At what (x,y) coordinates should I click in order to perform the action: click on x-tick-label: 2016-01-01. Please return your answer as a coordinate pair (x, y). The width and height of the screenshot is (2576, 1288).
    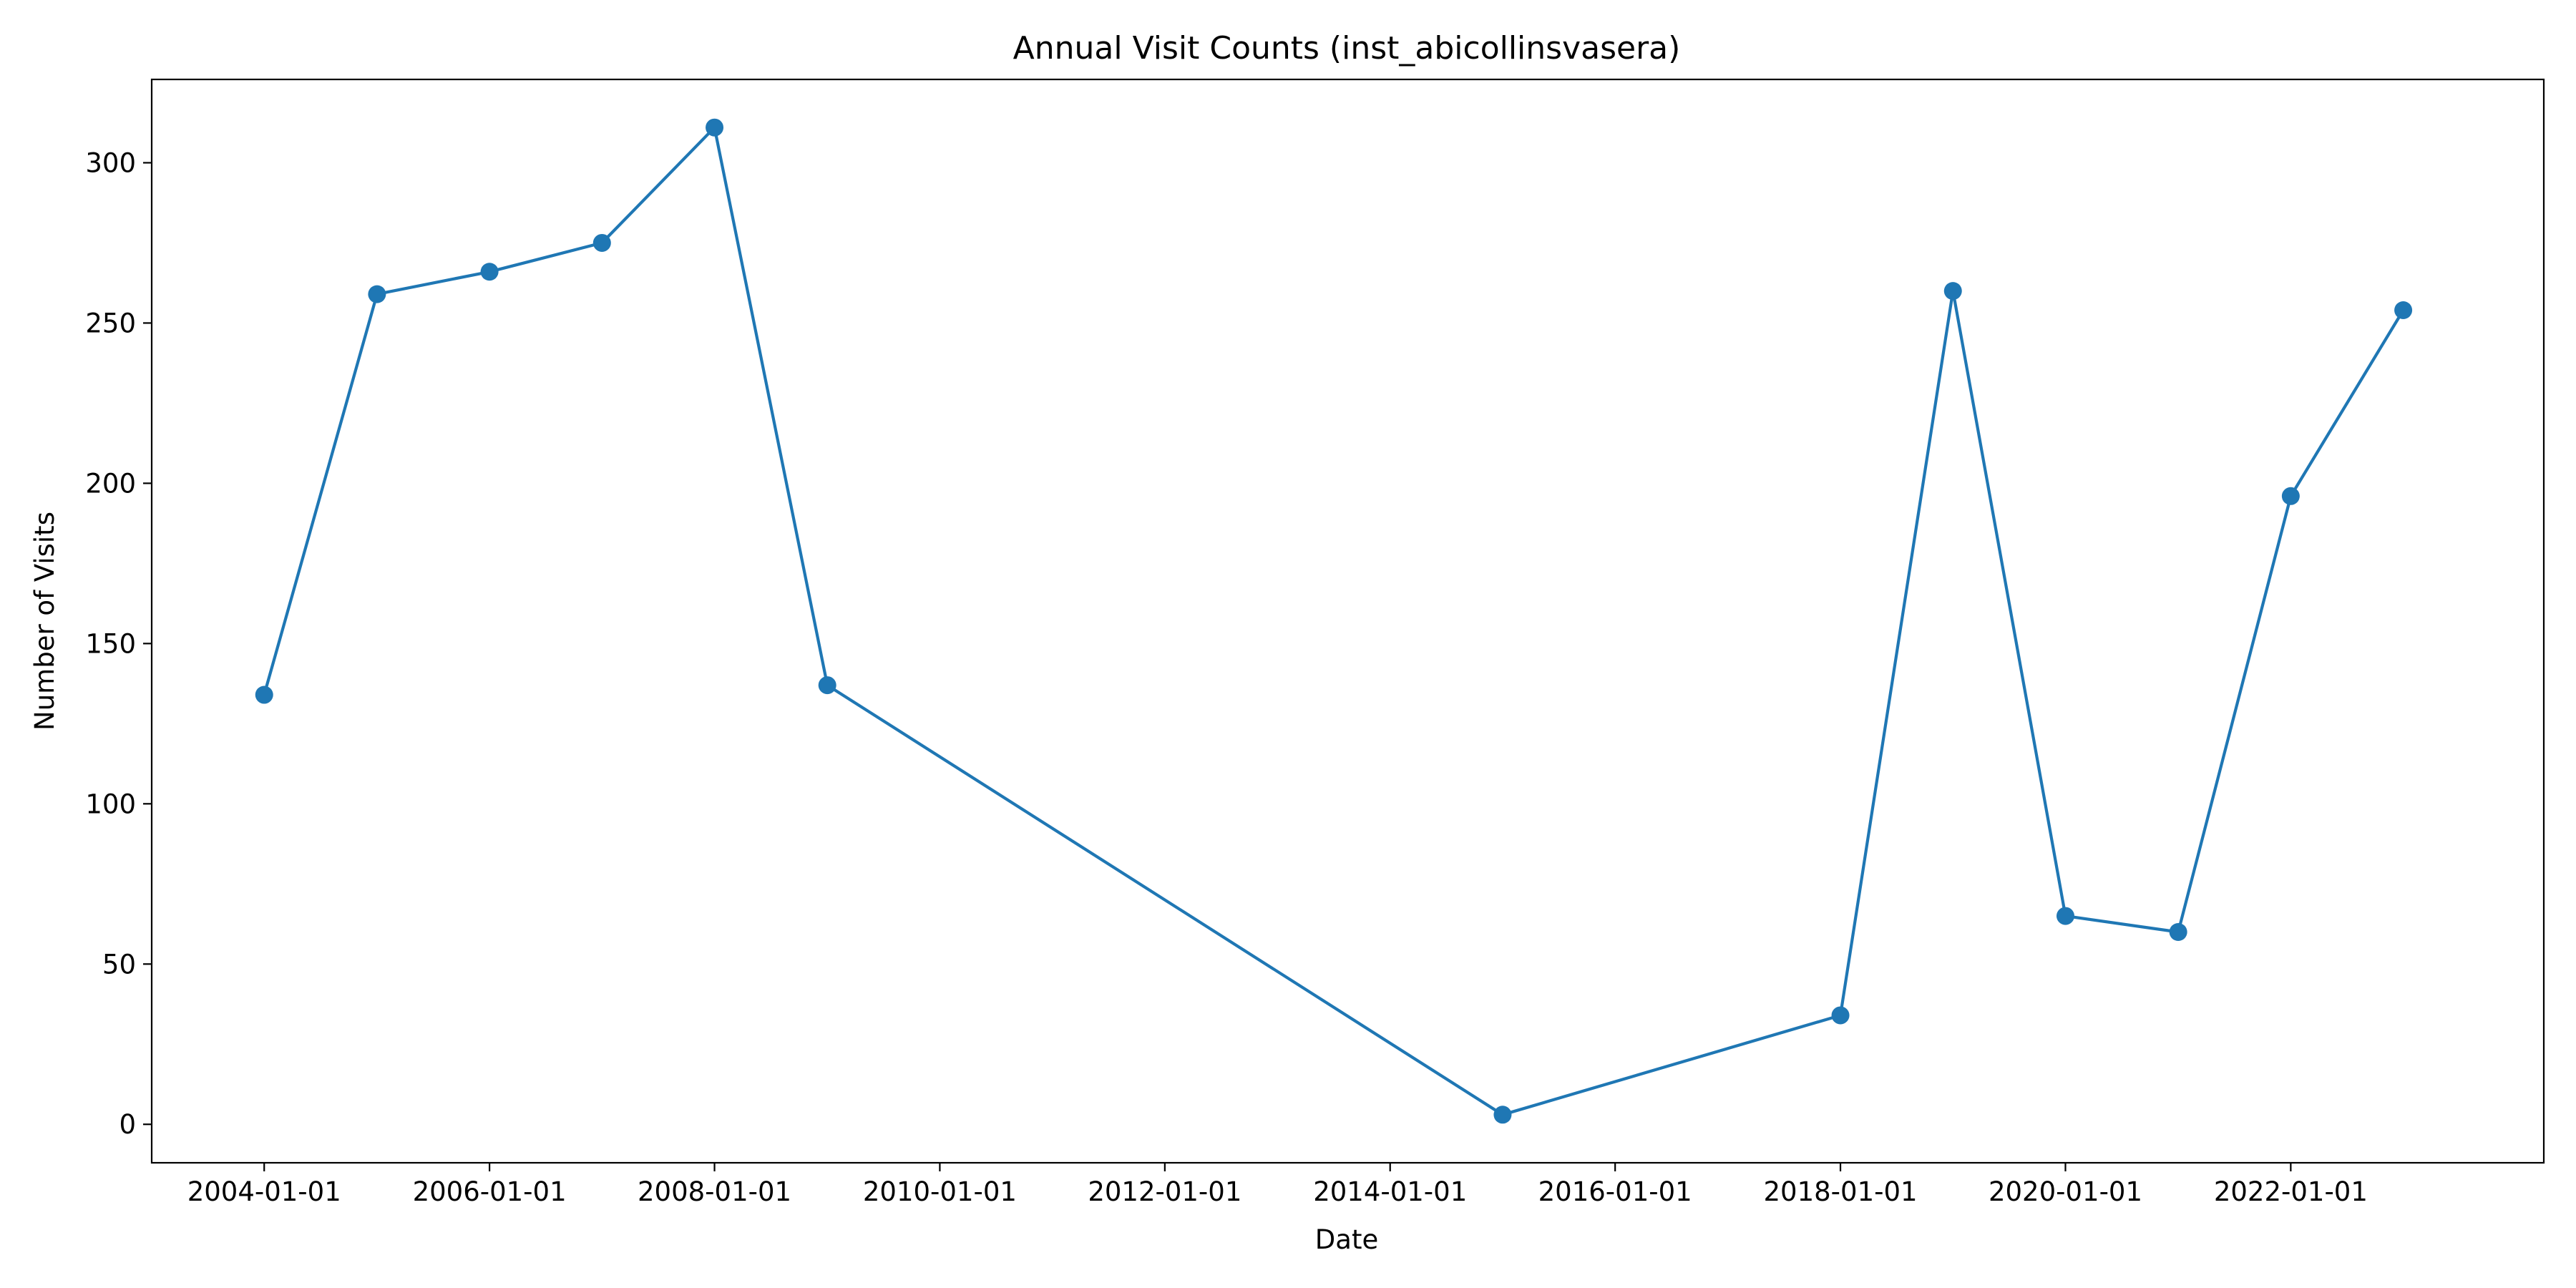
    Looking at the image, I should click on (1615, 1191).